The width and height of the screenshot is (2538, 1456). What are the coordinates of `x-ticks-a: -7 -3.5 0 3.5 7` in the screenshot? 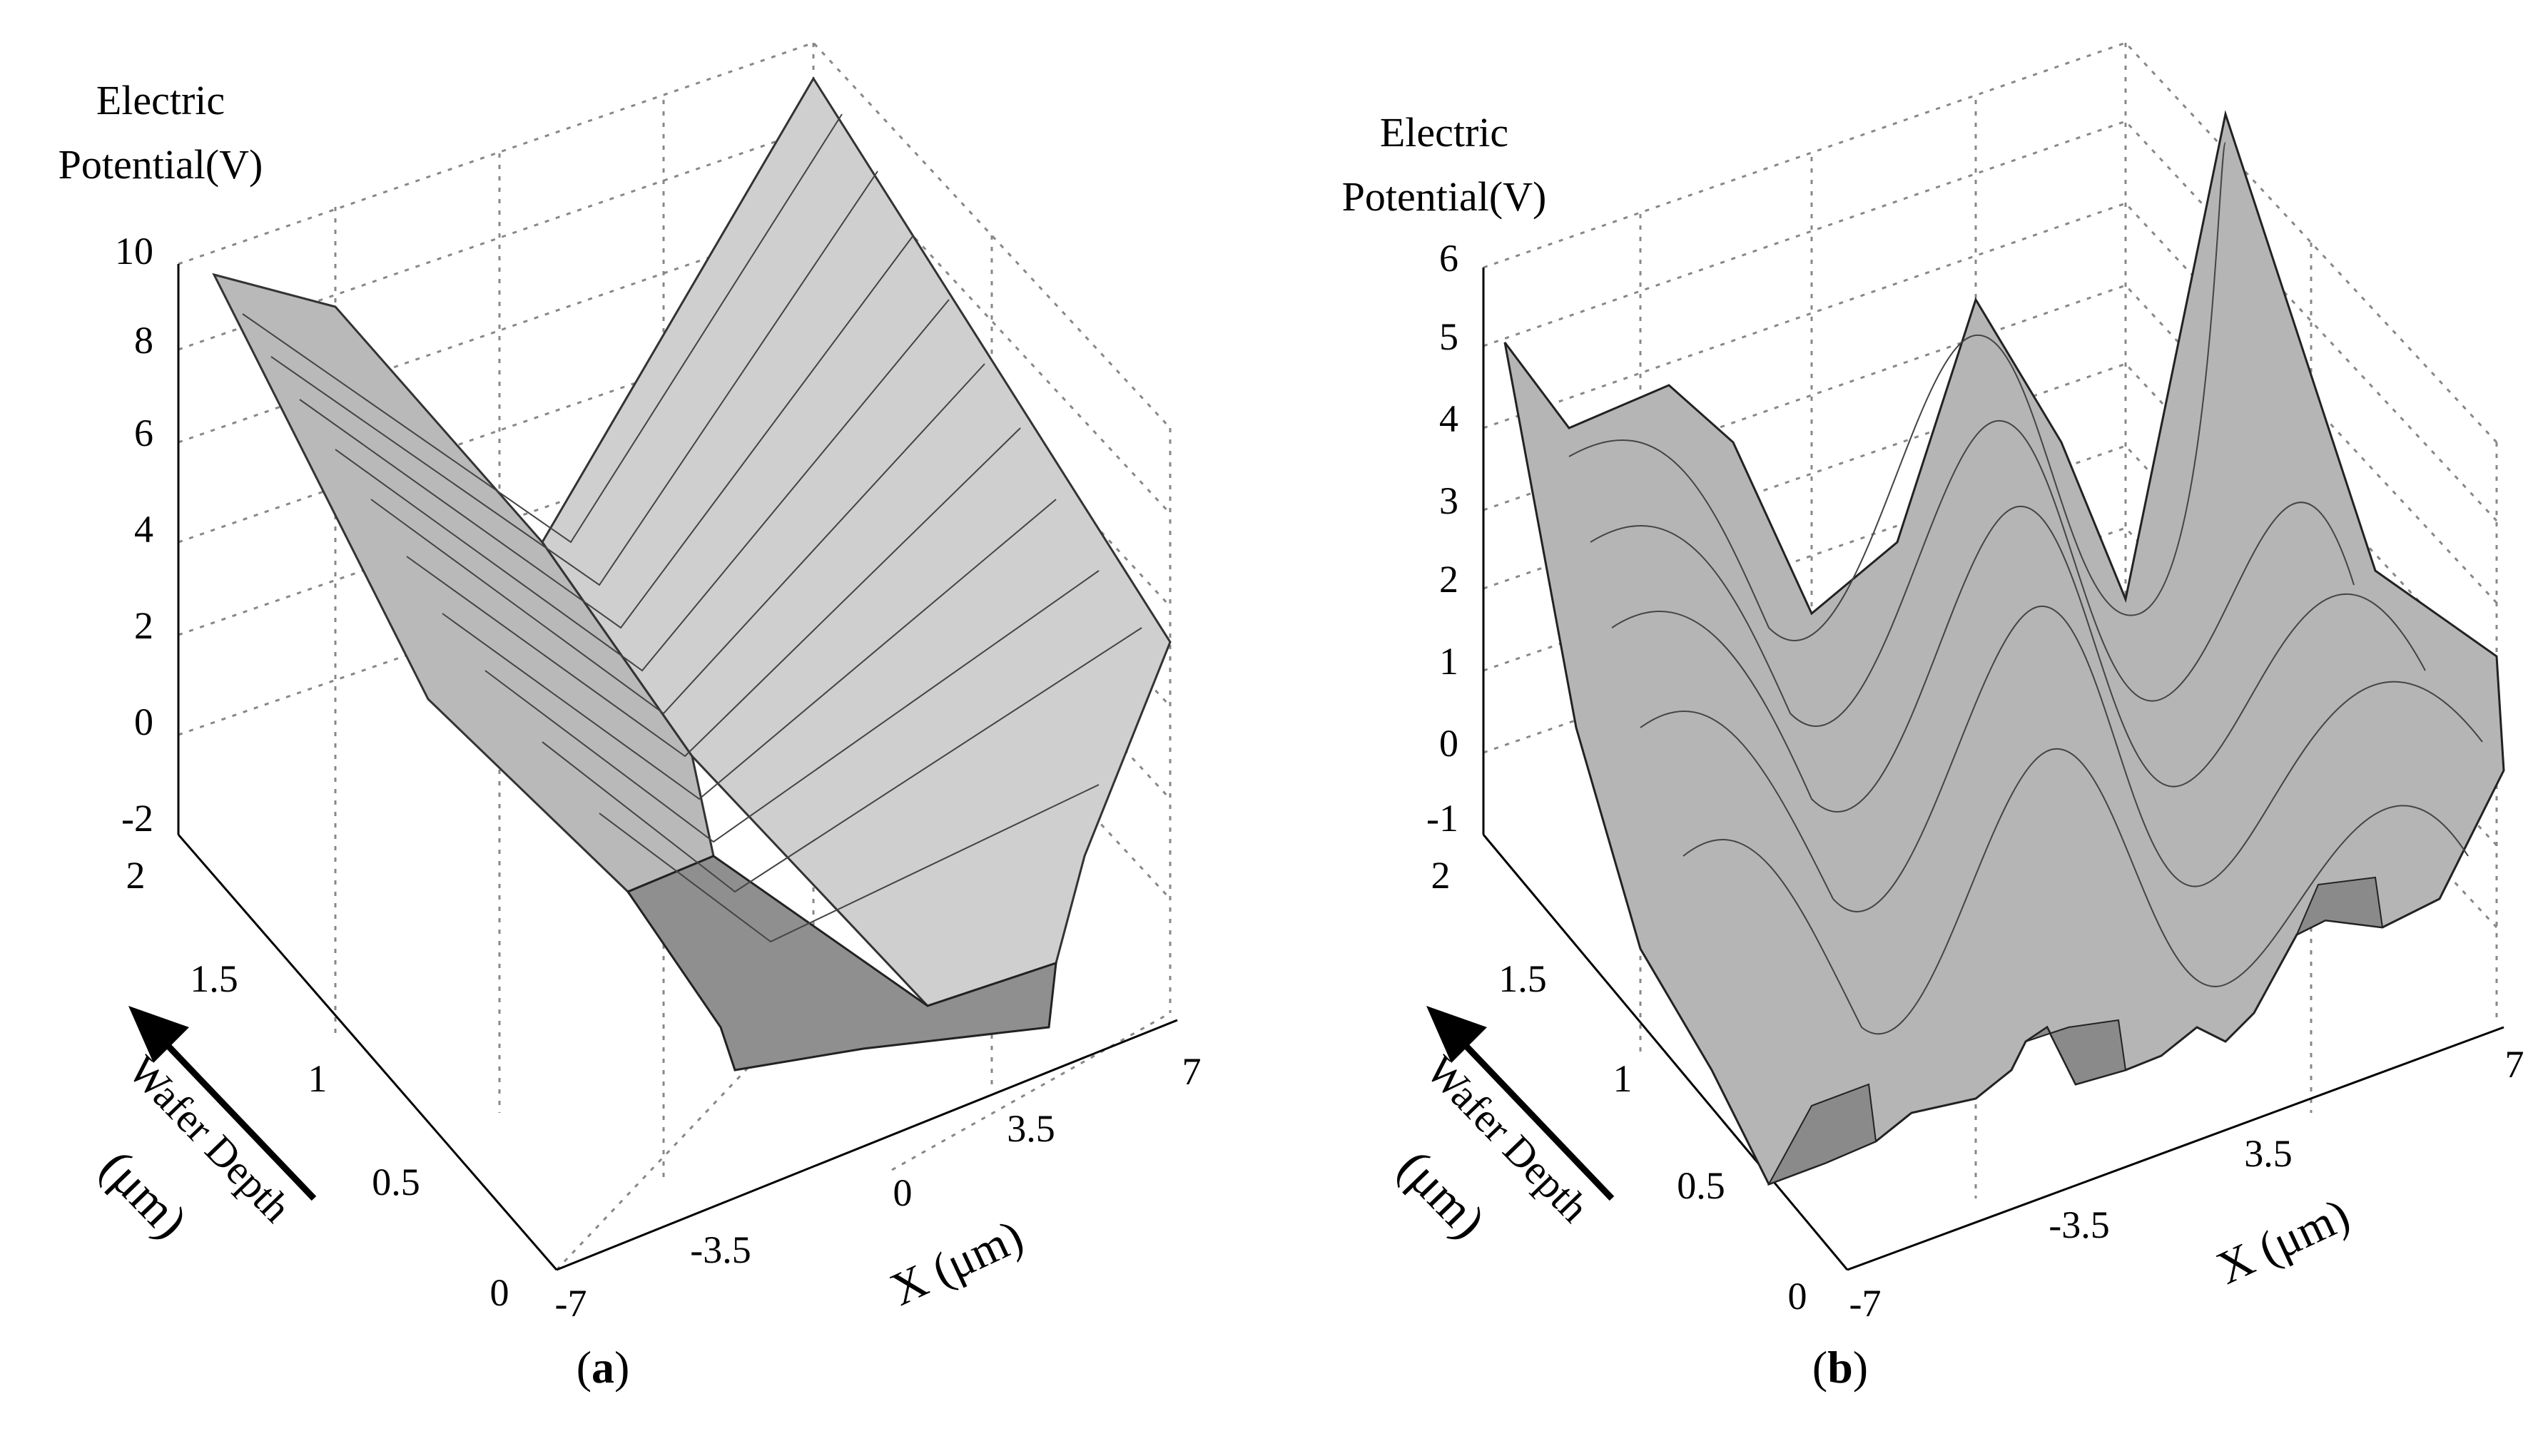 It's located at (878, 1187).